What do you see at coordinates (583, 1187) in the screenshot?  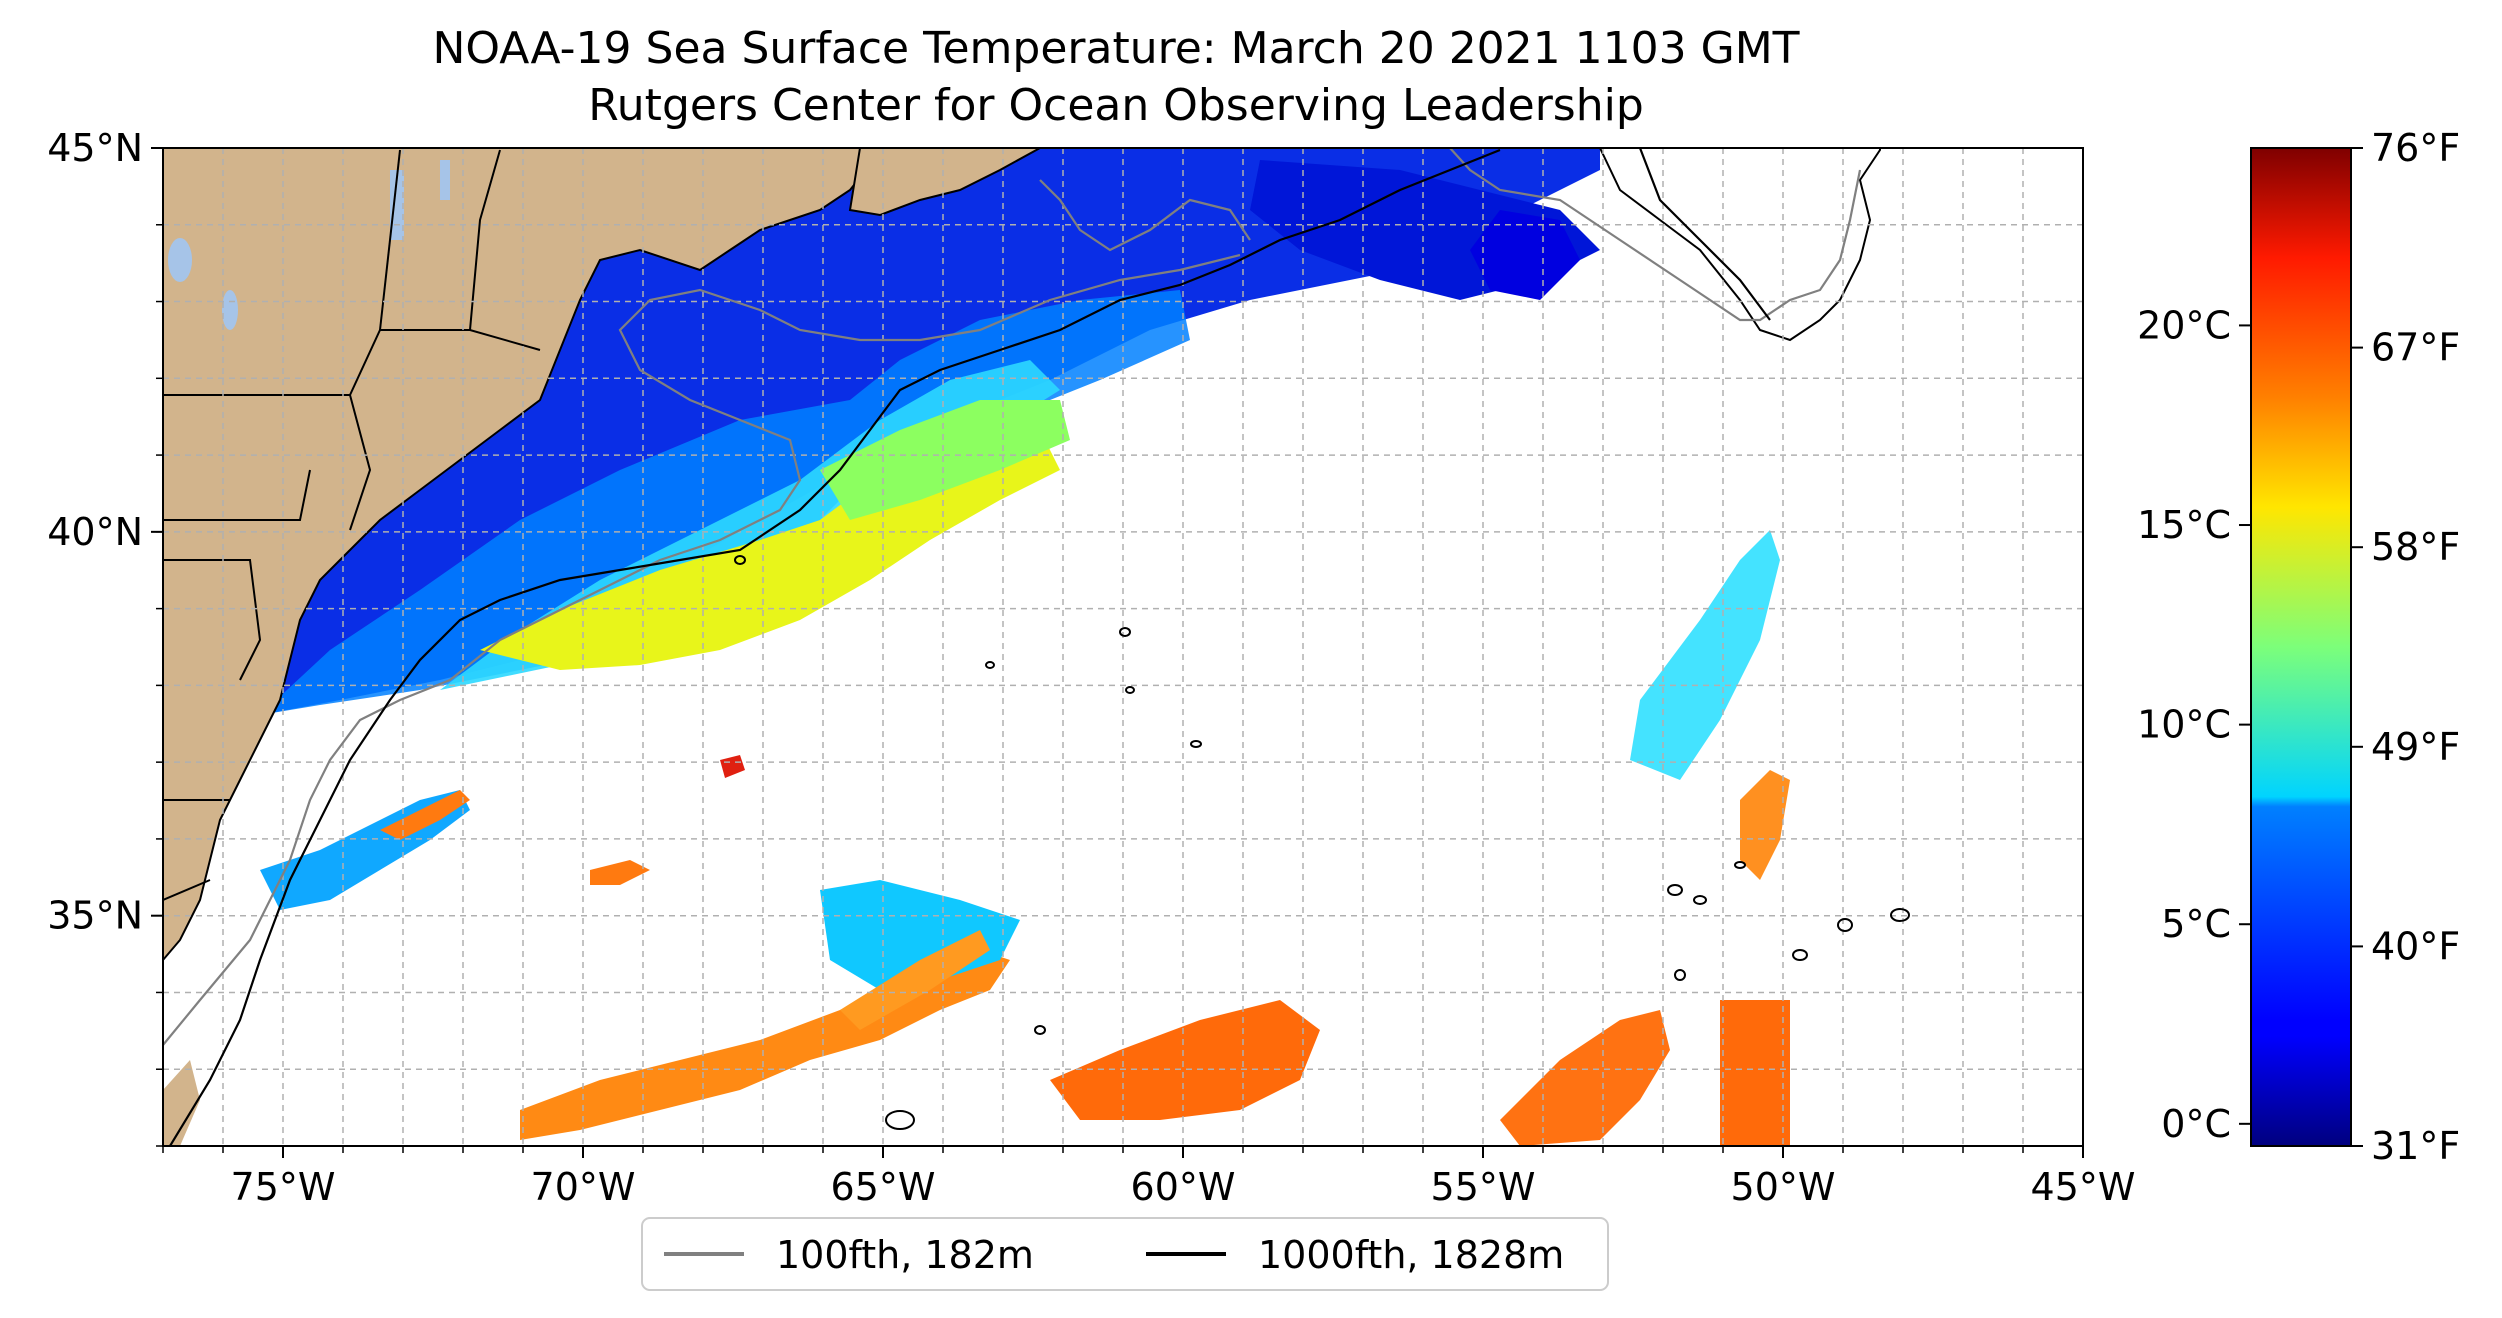 I see `lon-tick-label: 70°W` at bounding box center [583, 1187].